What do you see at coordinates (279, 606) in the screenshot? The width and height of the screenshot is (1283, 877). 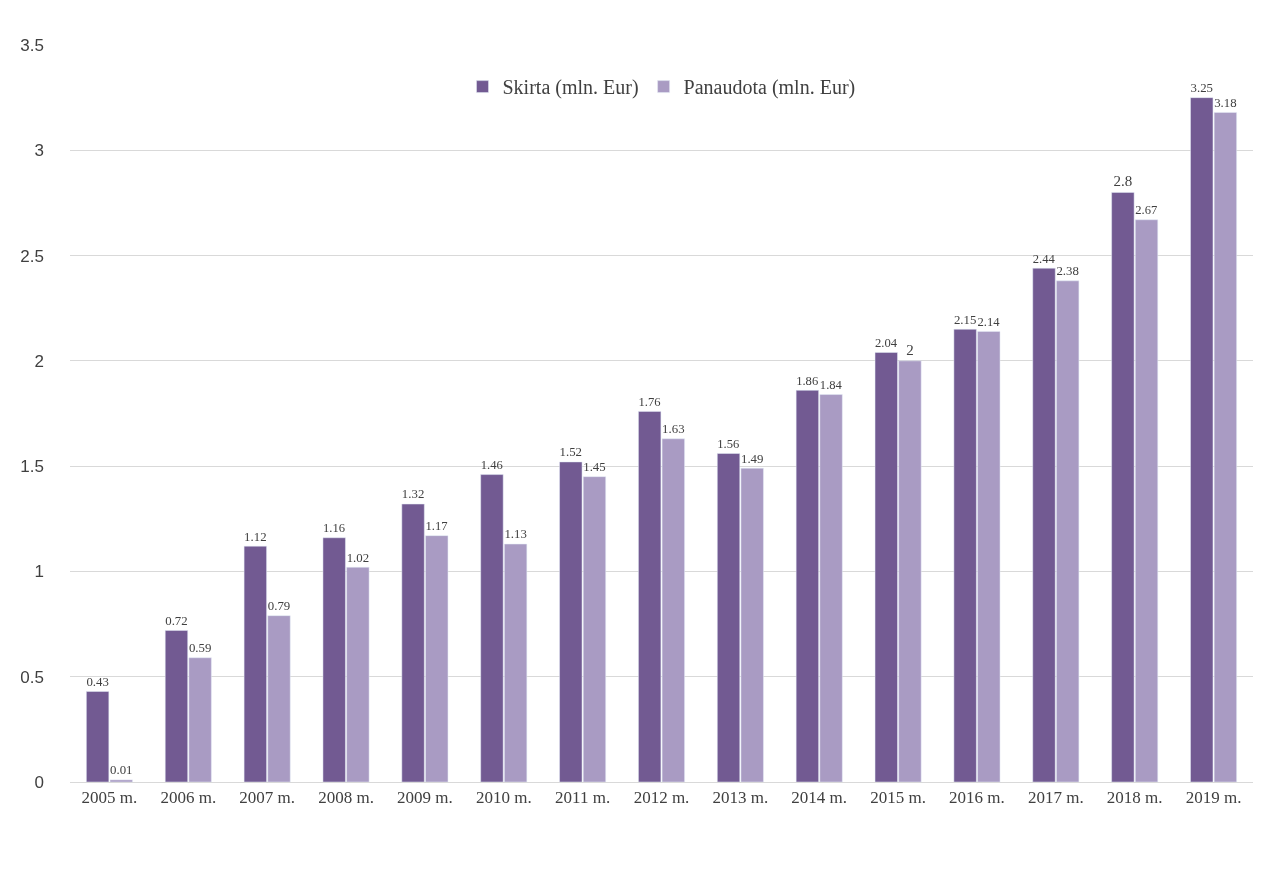 I see `data-label: 0.79` at bounding box center [279, 606].